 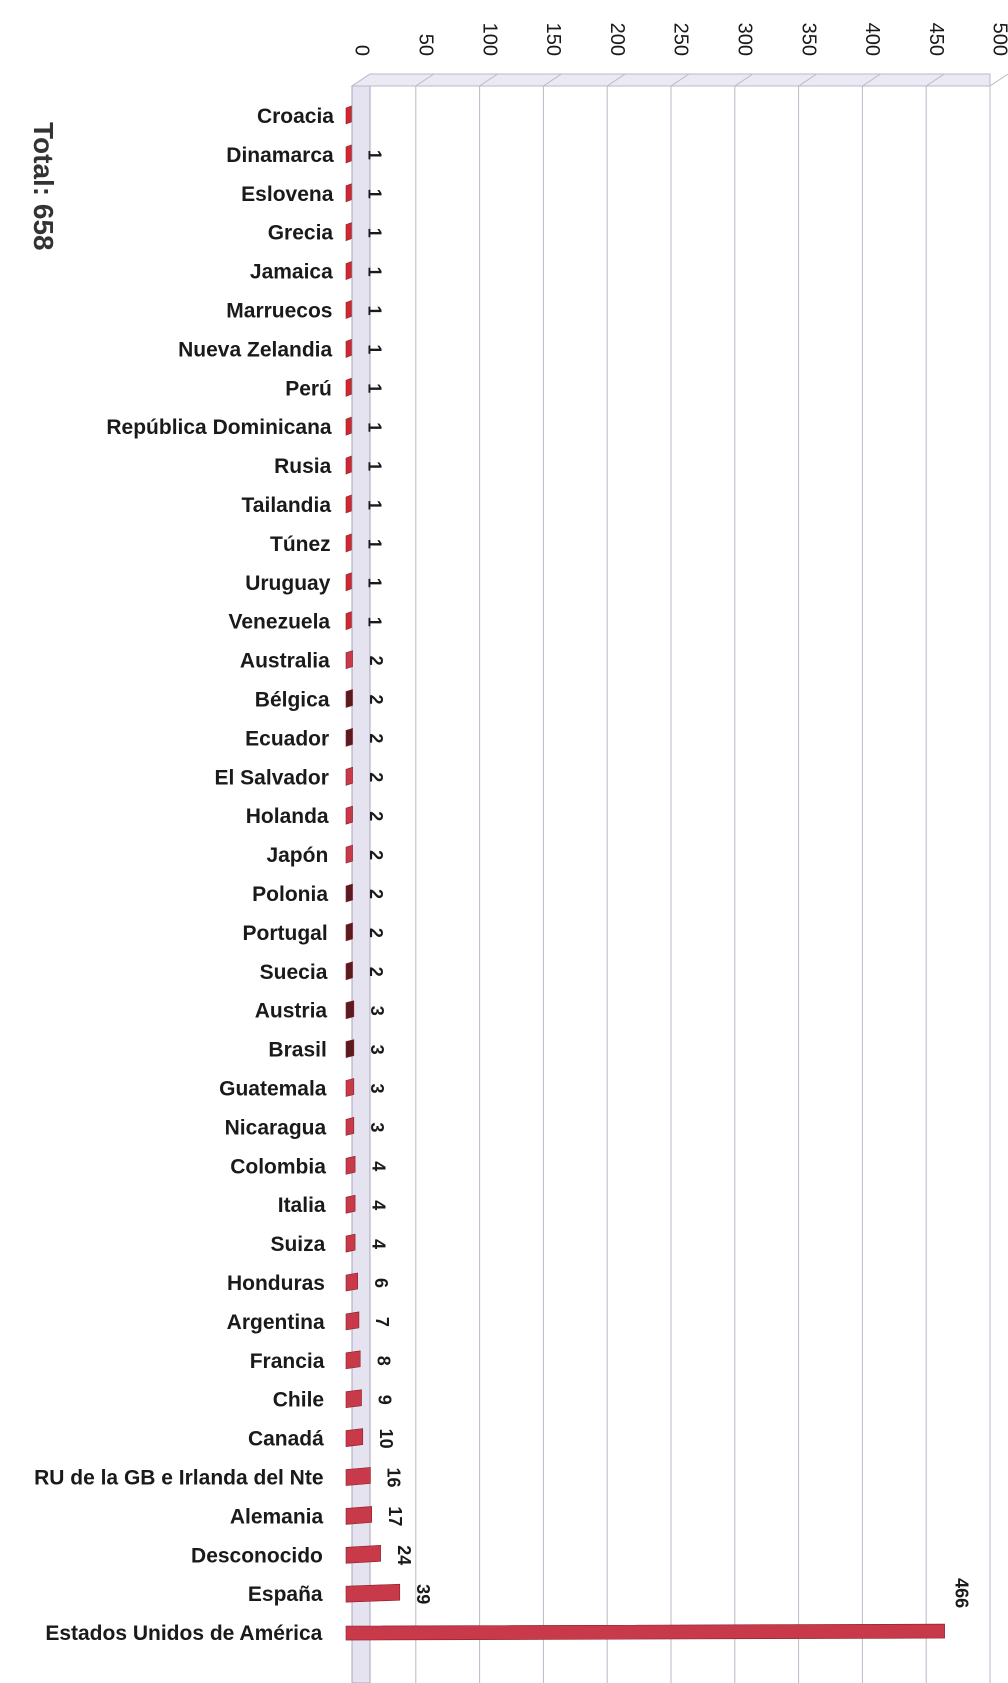 I want to click on category-label: Venezuela, so click(x=280, y=622).